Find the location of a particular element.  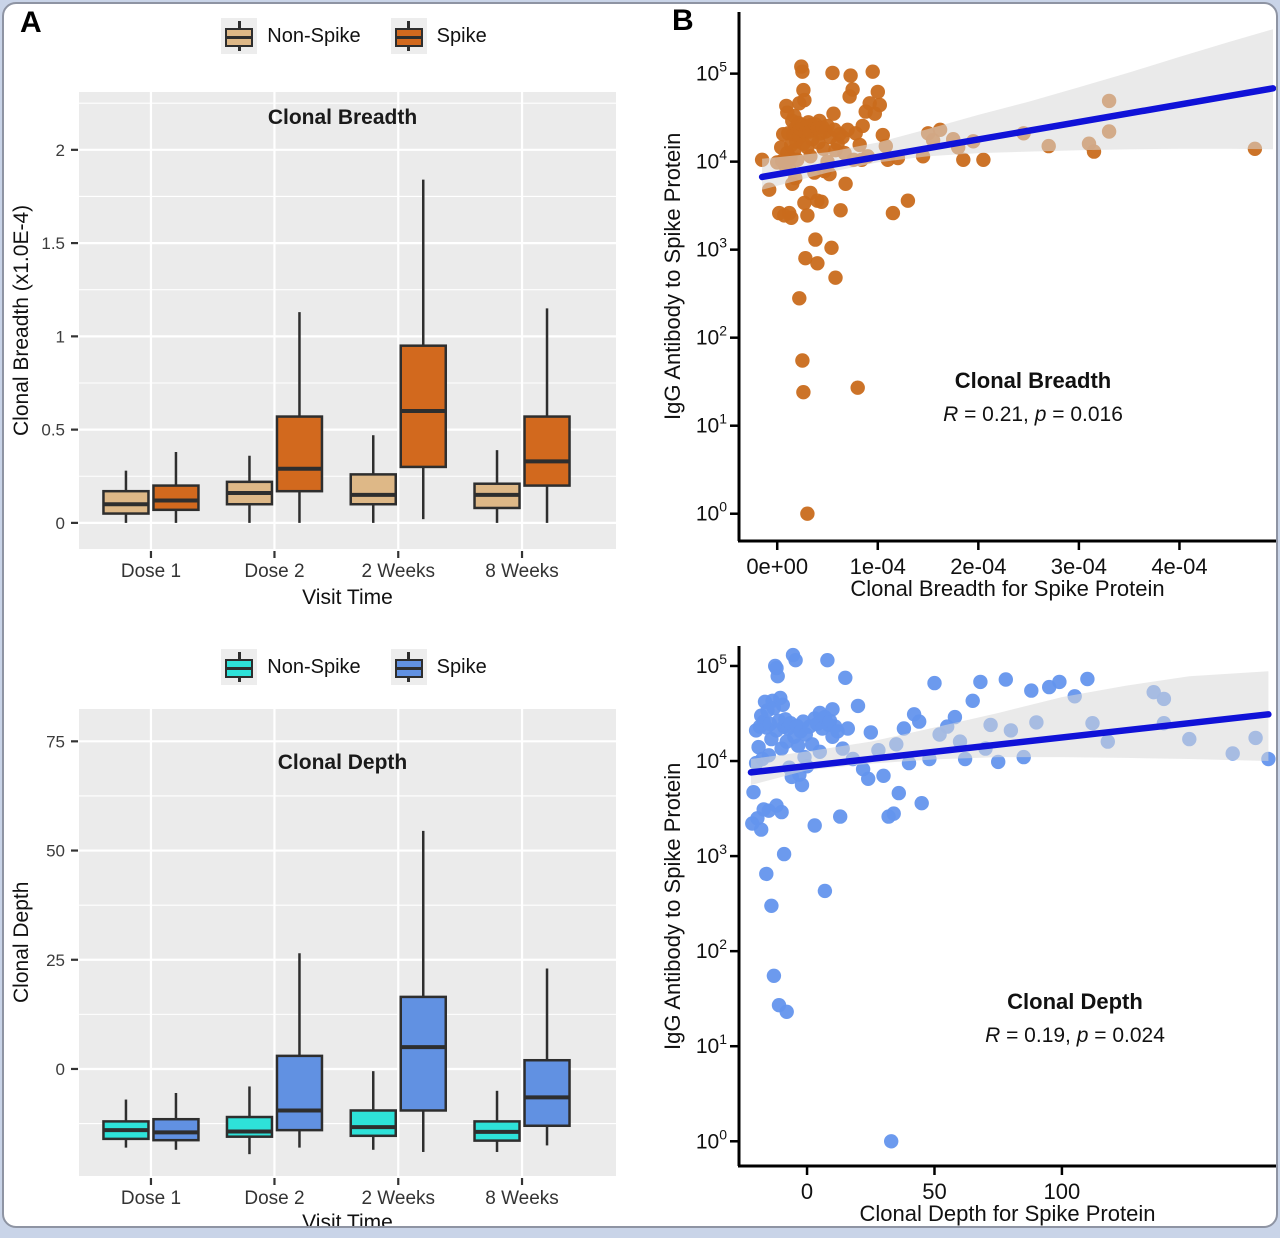

legend-breadth: Non-Spike Spike is located at coordinates (354, 36).